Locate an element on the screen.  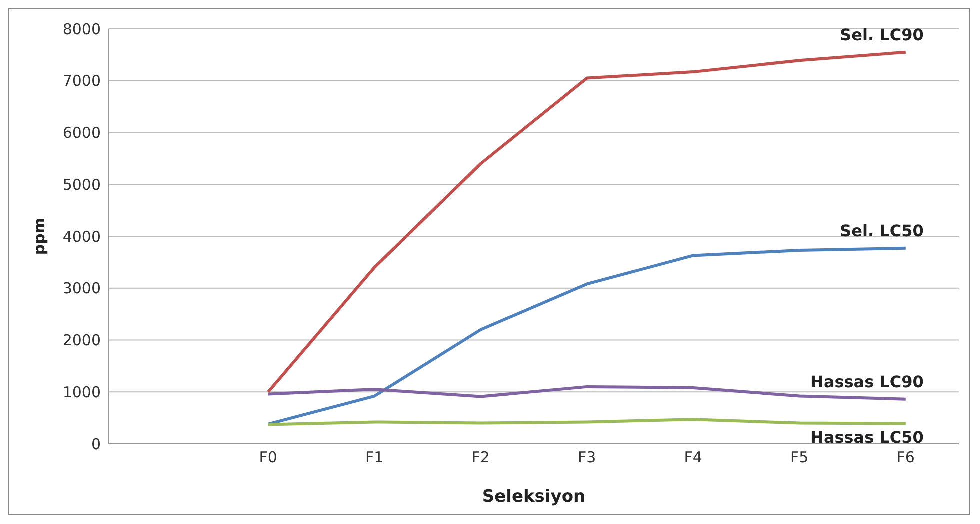
y-tick-label: 6000 is located at coordinates (81, 133).